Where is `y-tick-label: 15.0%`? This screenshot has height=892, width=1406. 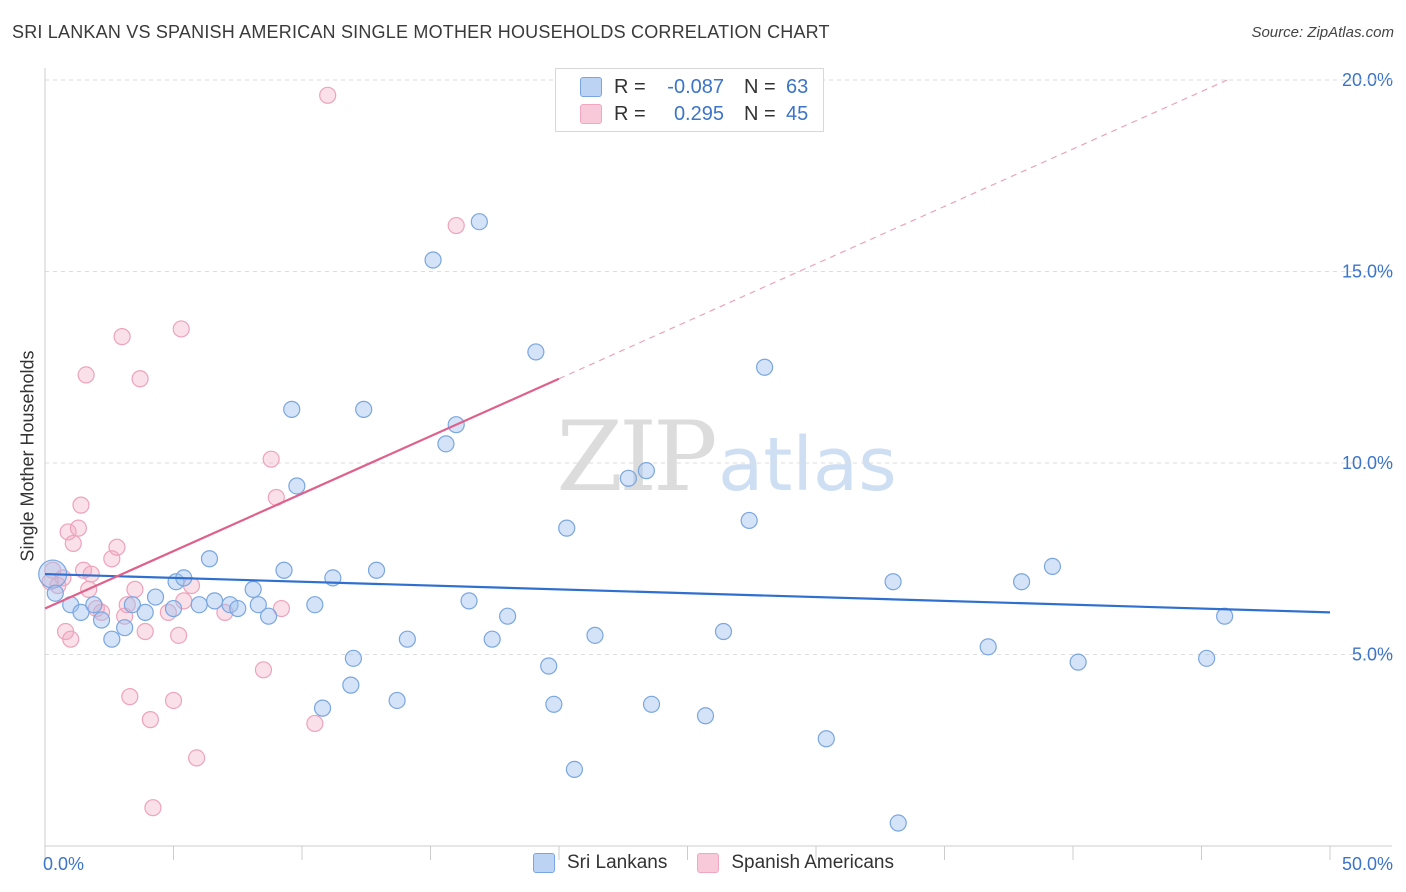
y-tick-label: 15.0% is located at coordinates (1367, 272).